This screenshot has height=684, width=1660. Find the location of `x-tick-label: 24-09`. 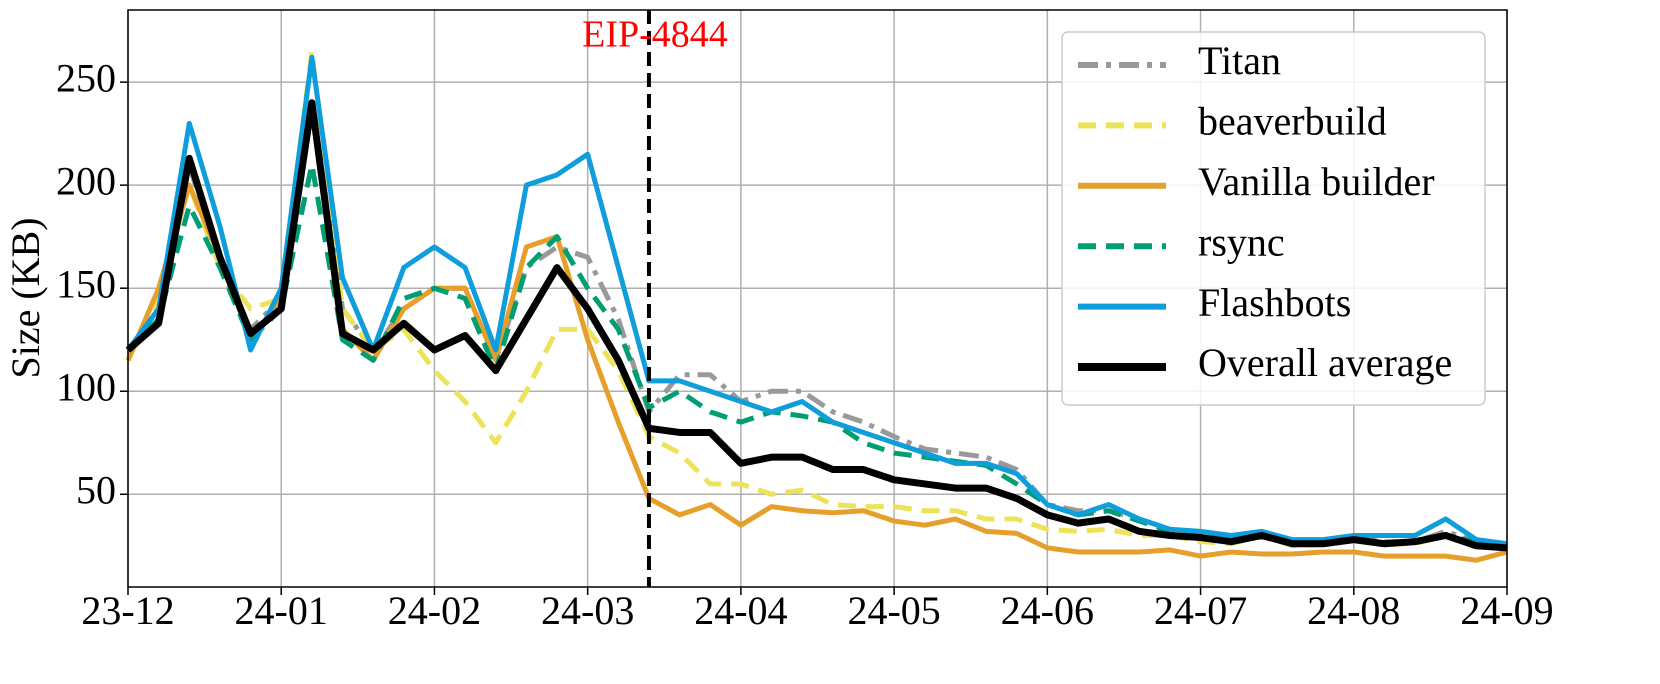

x-tick-label: 24-09 is located at coordinates (1506, 610).